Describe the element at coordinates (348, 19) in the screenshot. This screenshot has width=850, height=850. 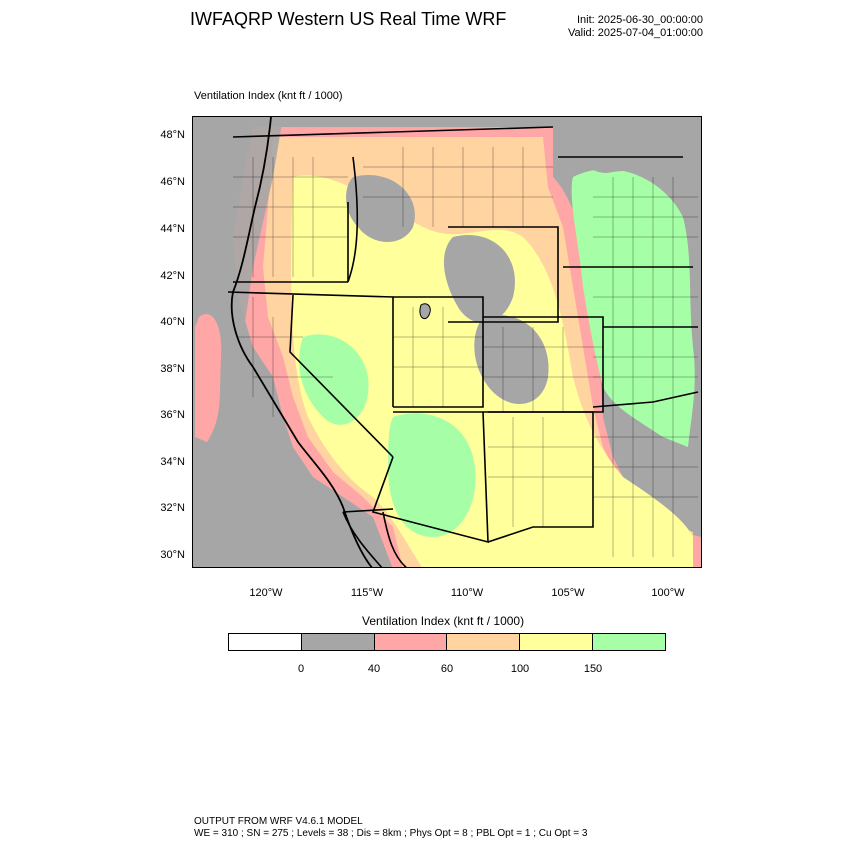
I see `map-title: IWFAQRP Western US Real Time WRF` at that location.